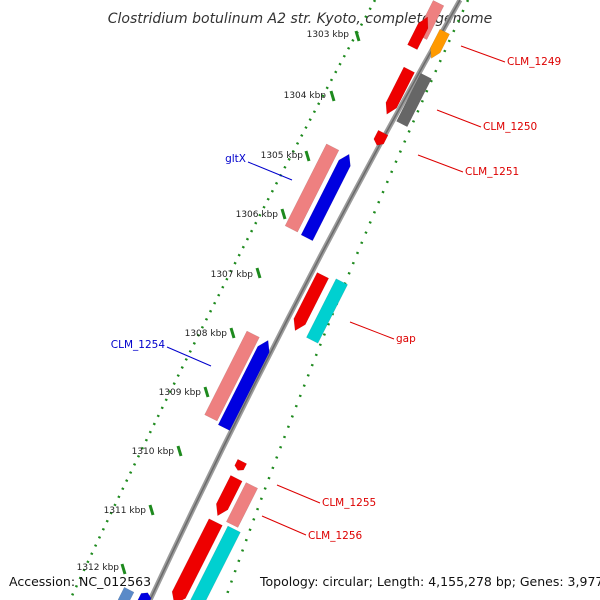 This screenshot has height=600, width=600. Describe the element at coordinates (232, 275) in the screenshot. I see `scale-label: 1307 kbp` at that location.